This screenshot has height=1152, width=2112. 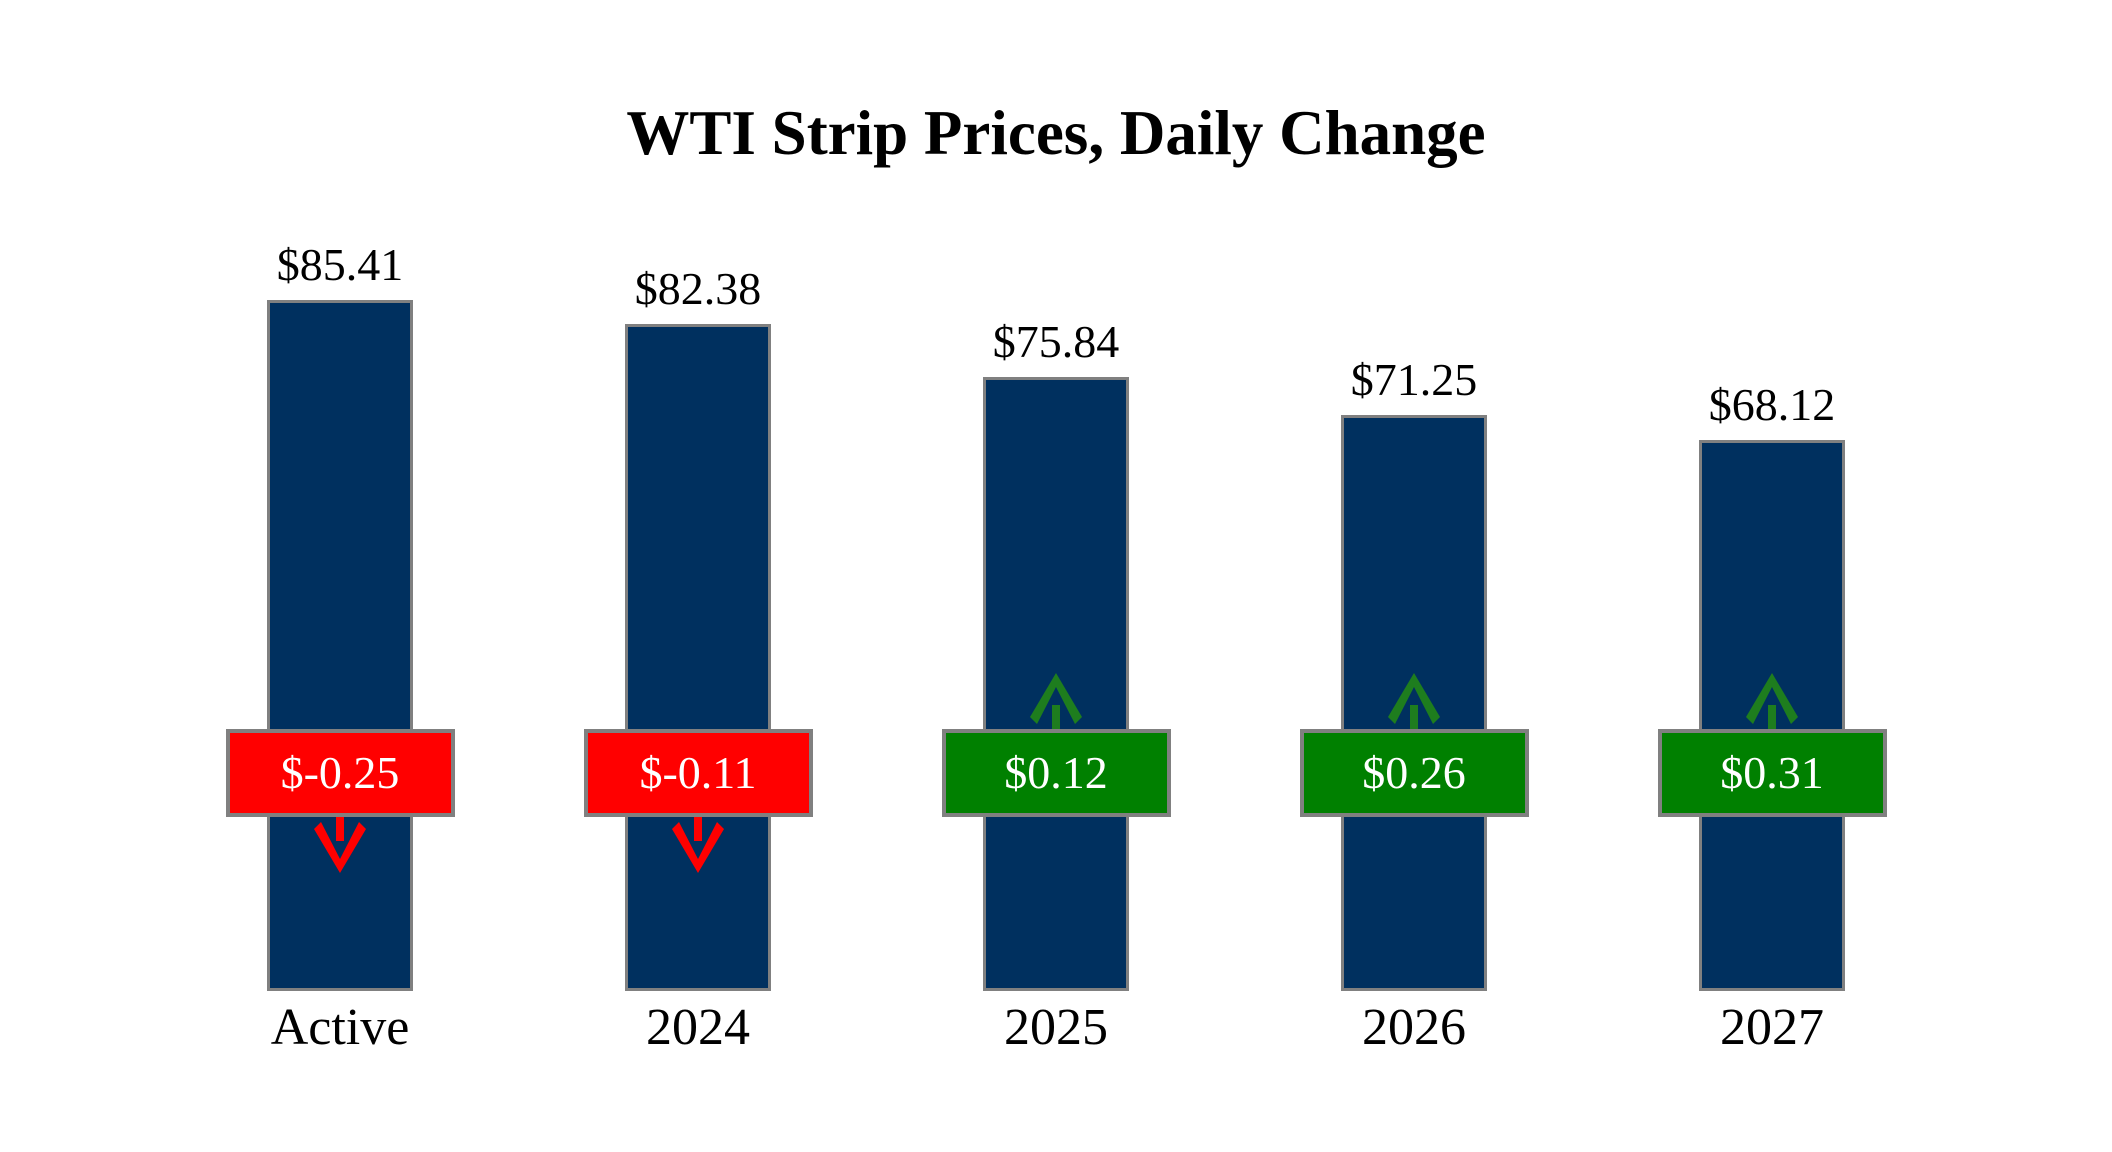 I want to click on bar-value-label: $68.12, so click(x=1772, y=404).